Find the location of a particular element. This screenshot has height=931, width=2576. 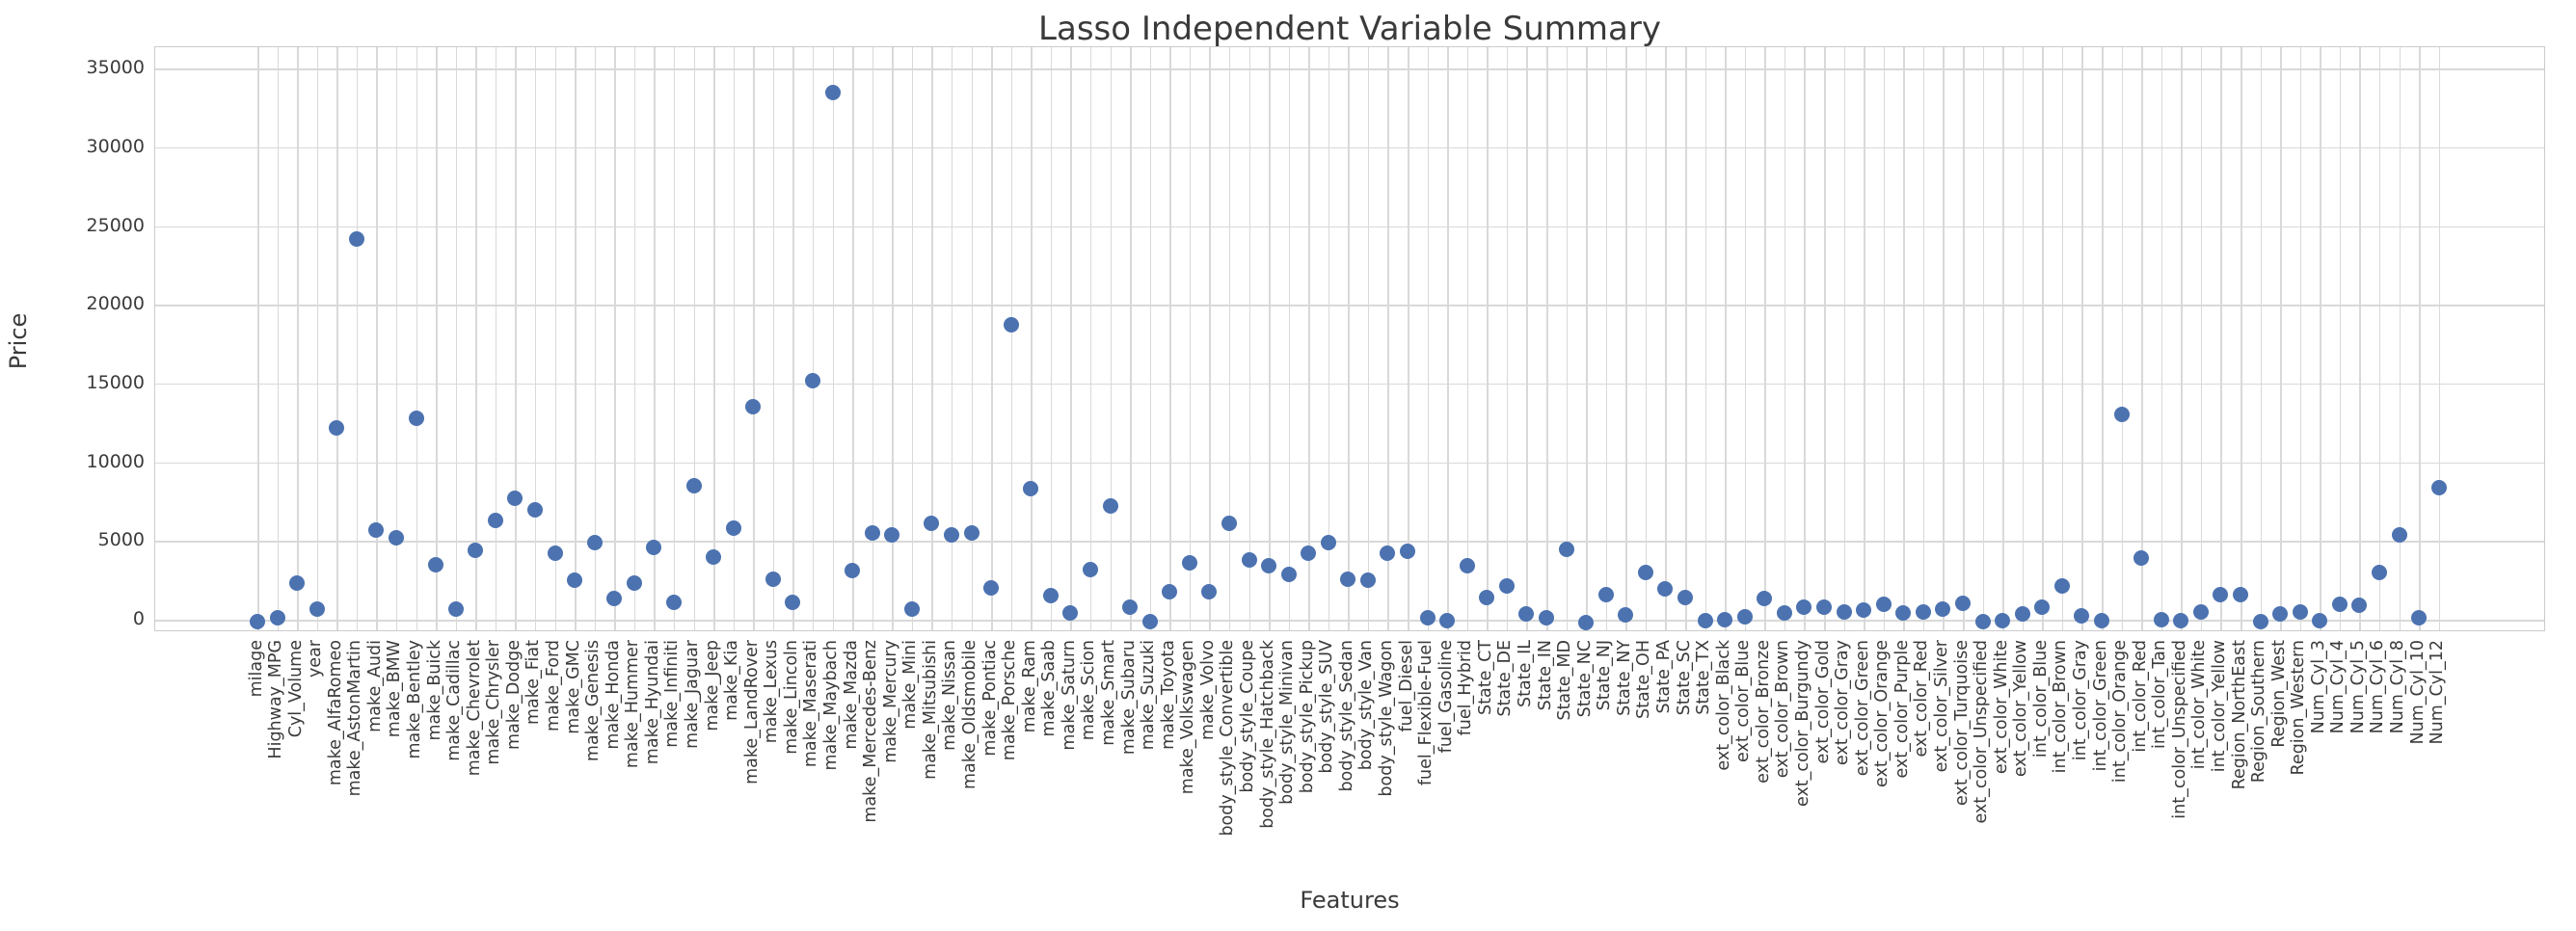

scatter-point-make_Maybach is located at coordinates (833, 92).